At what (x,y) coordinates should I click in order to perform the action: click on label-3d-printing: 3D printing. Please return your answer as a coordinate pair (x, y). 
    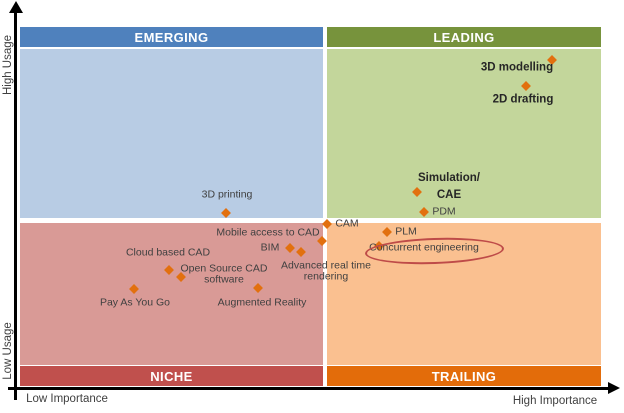
    Looking at the image, I should click on (227, 194).